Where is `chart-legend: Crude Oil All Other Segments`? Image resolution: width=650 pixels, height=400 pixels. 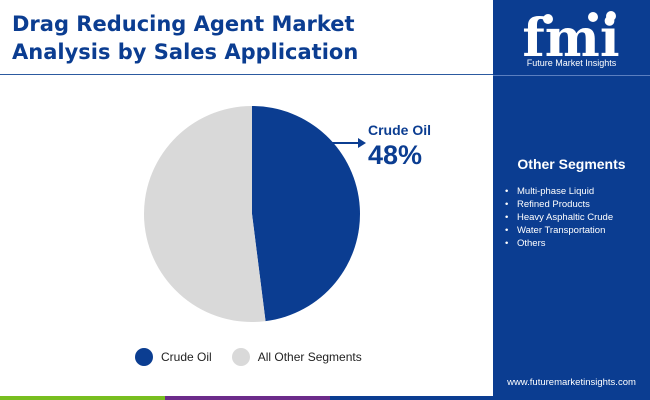 chart-legend: Crude Oil All Other Segments is located at coordinates (258, 357).